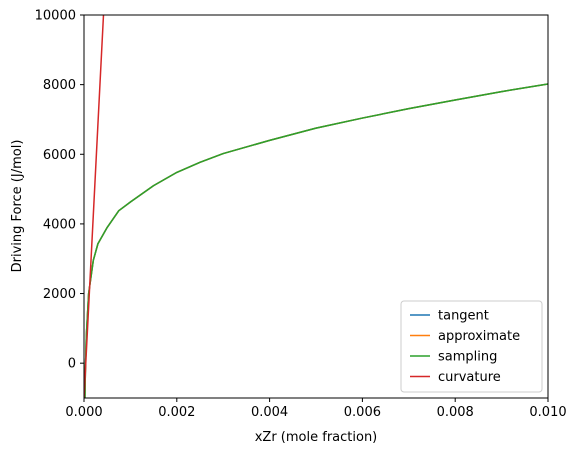 The height and width of the screenshot is (453, 577). Describe the element at coordinates (55, 16) in the screenshot. I see `y-tick-label: 10000` at that location.